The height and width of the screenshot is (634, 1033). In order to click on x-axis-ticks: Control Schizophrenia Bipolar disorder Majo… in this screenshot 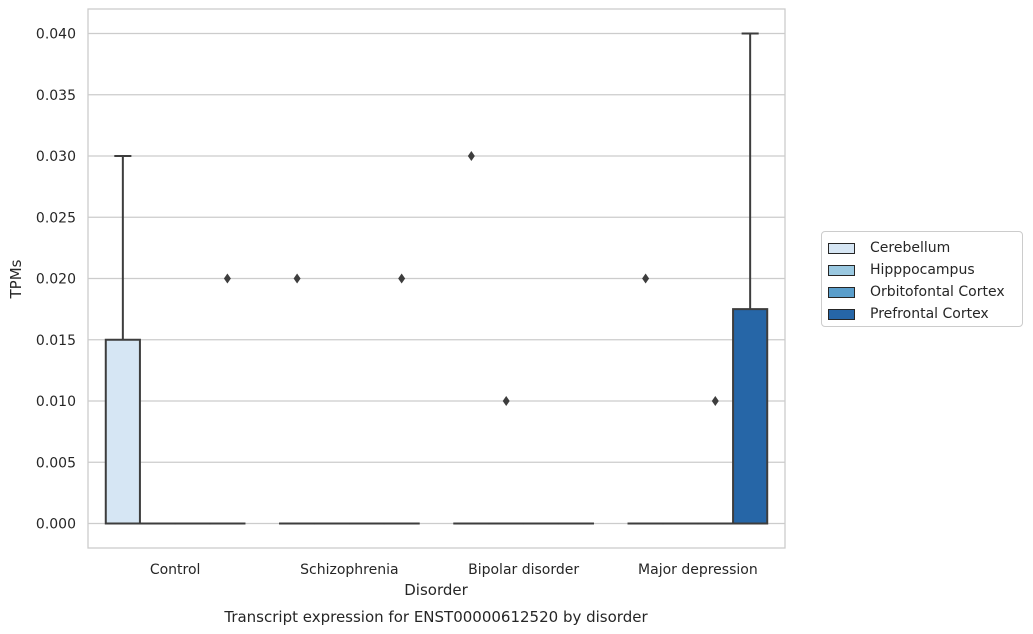, I will do `click(454, 570)`.